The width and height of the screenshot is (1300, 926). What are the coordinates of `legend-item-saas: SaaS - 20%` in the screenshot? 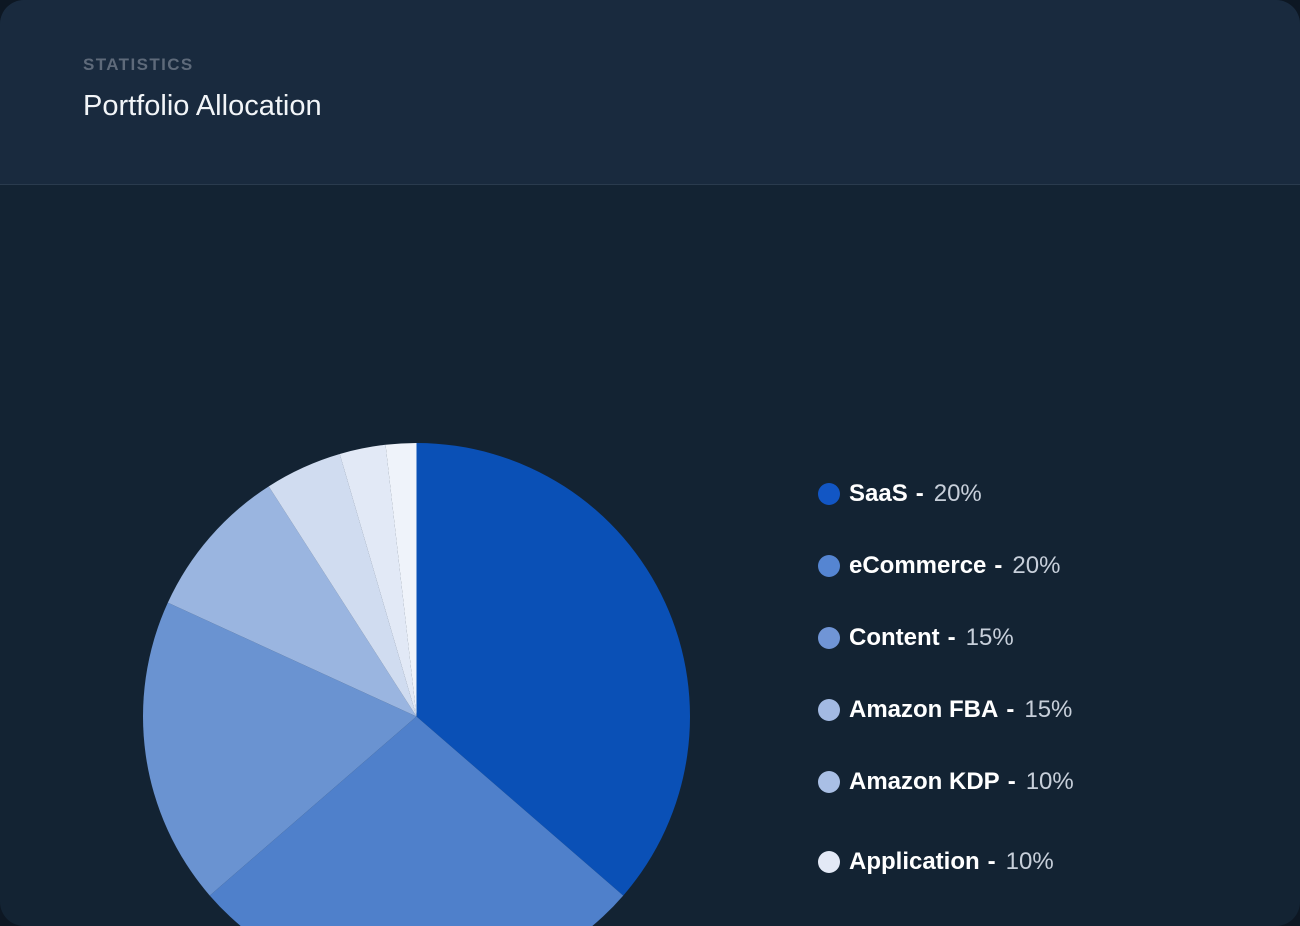 It's located at (959, 493).